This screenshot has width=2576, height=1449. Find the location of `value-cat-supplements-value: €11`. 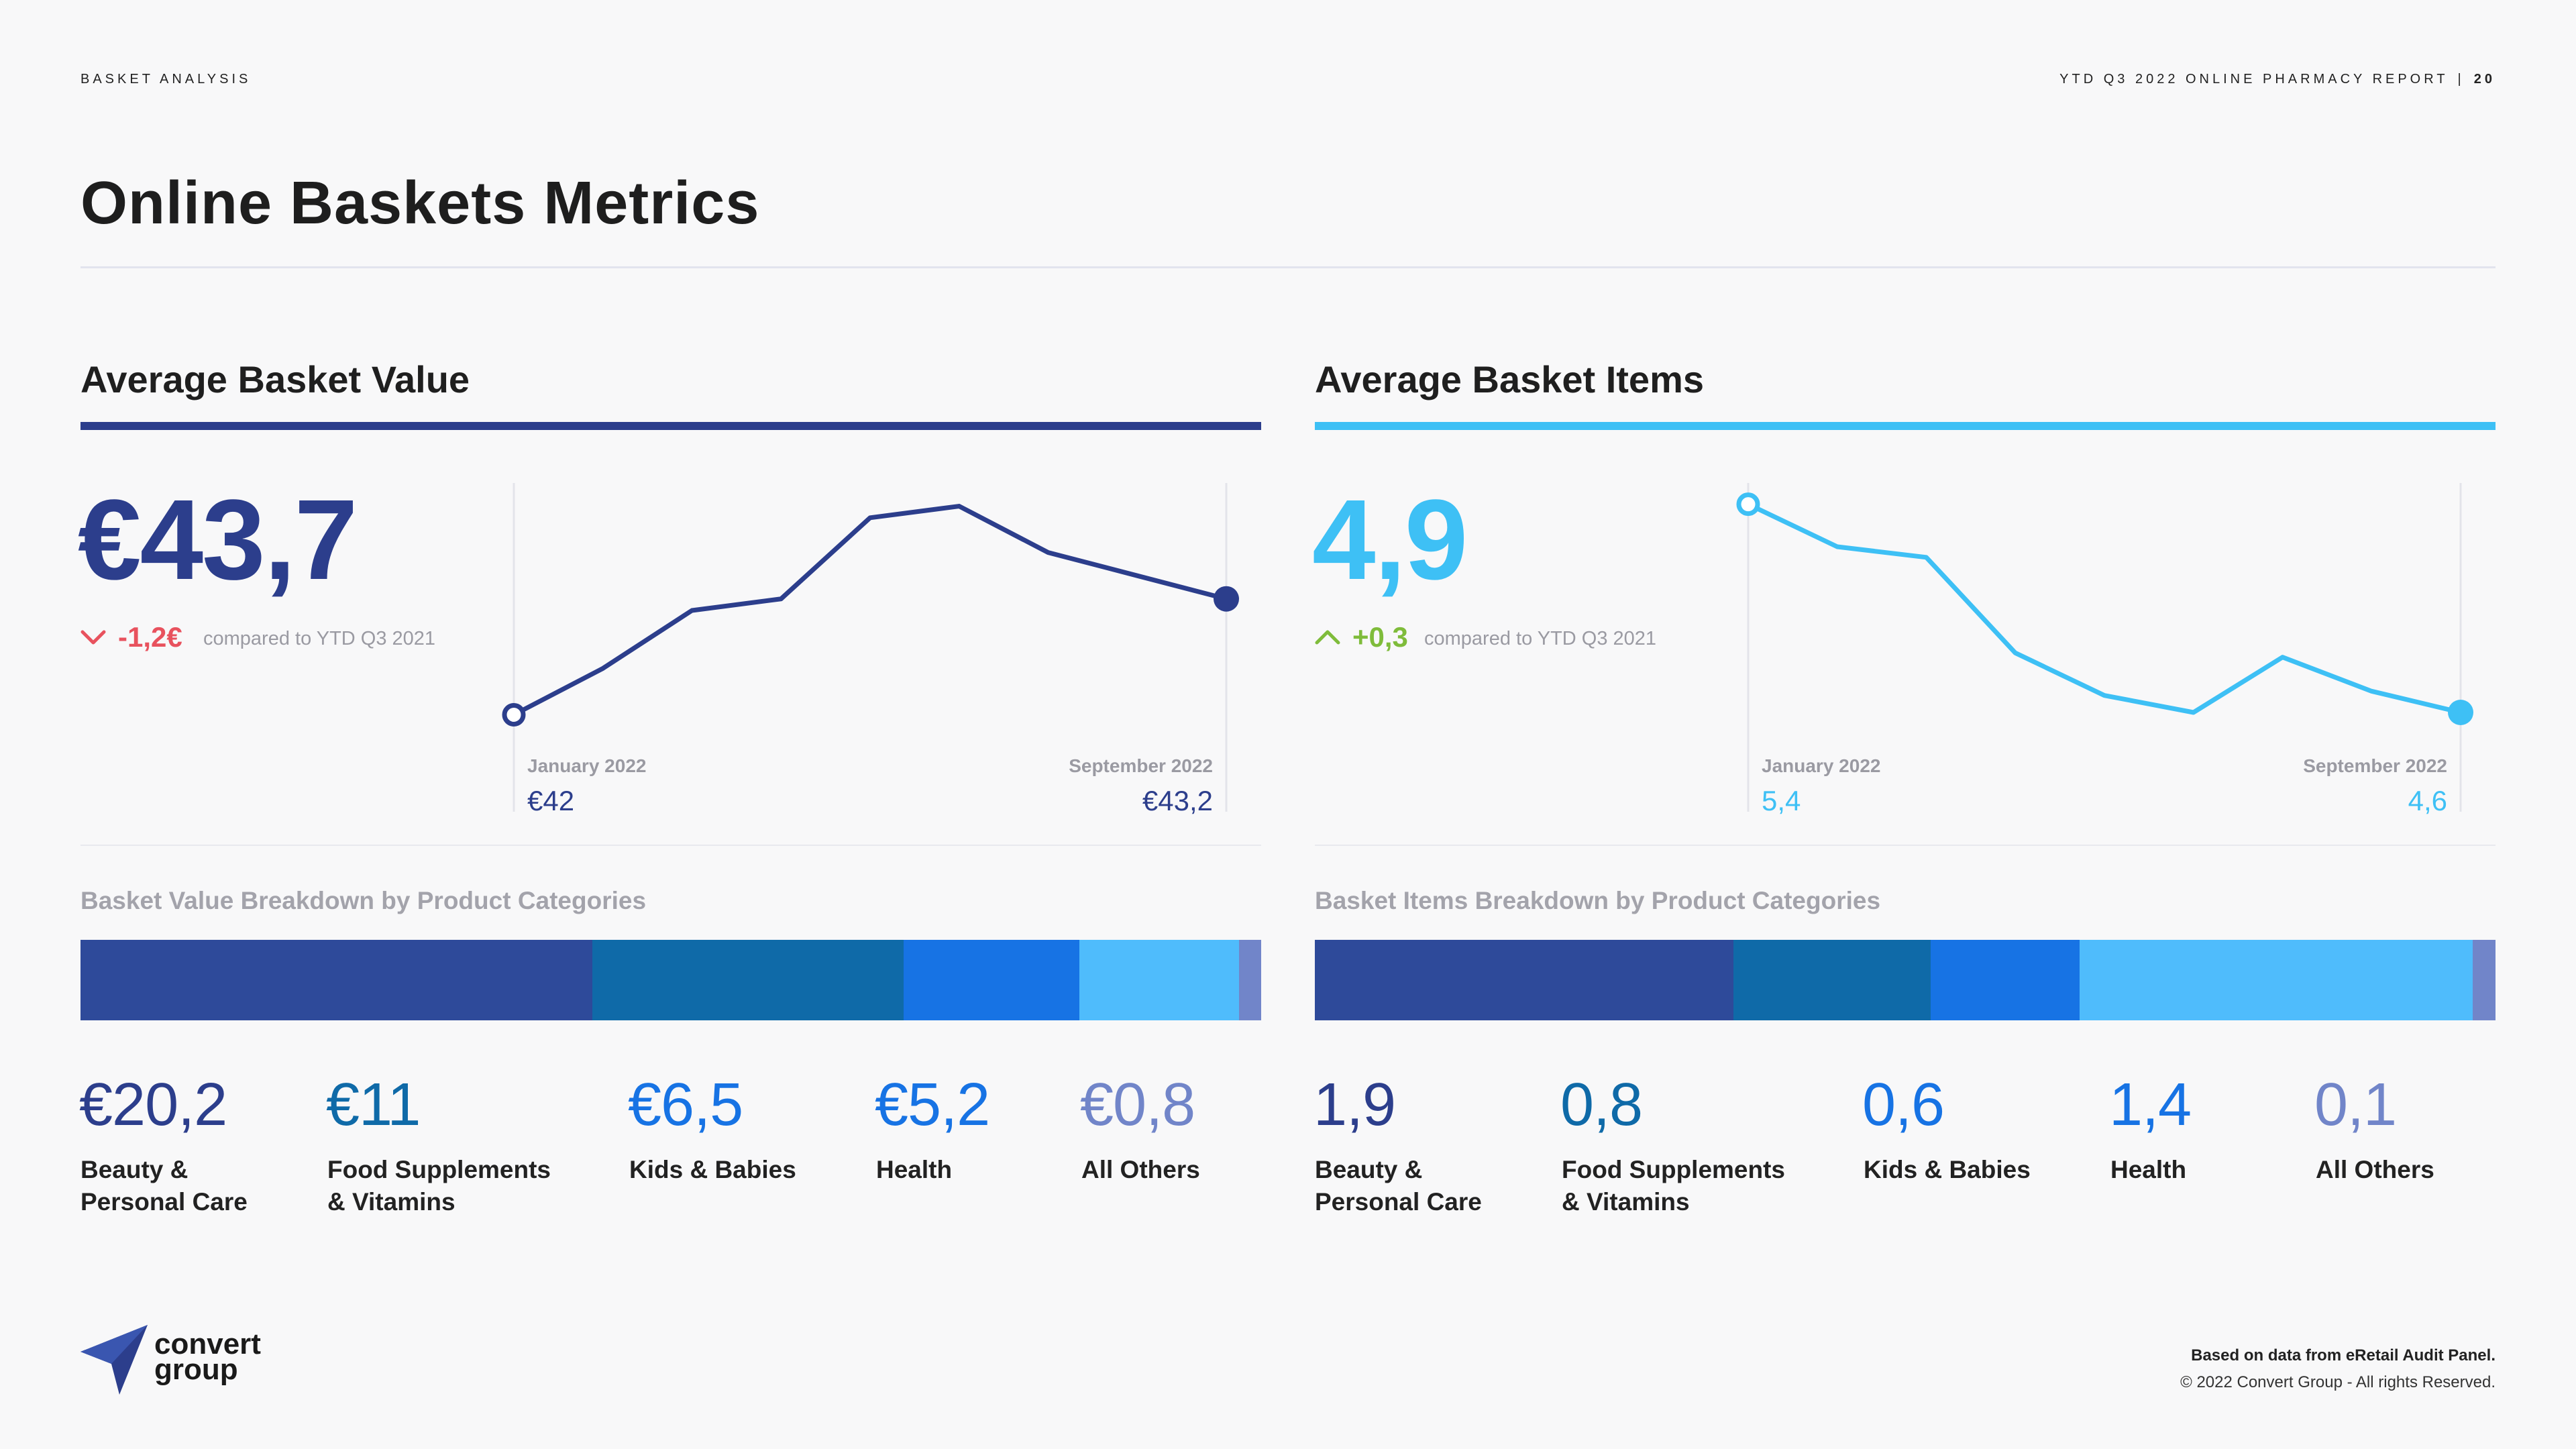

value-cat-supplements-value: €11 is located at coordinates (373, 1104).